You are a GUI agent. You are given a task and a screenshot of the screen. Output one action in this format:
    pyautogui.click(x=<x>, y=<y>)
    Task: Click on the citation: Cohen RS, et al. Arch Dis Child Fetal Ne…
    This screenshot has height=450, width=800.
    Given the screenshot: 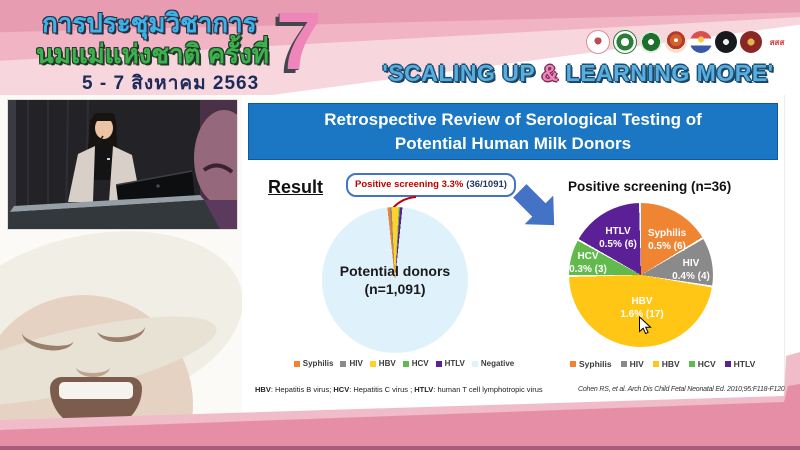 What is the action you would take?
    pyautogui.click(x=682, y=389)
    